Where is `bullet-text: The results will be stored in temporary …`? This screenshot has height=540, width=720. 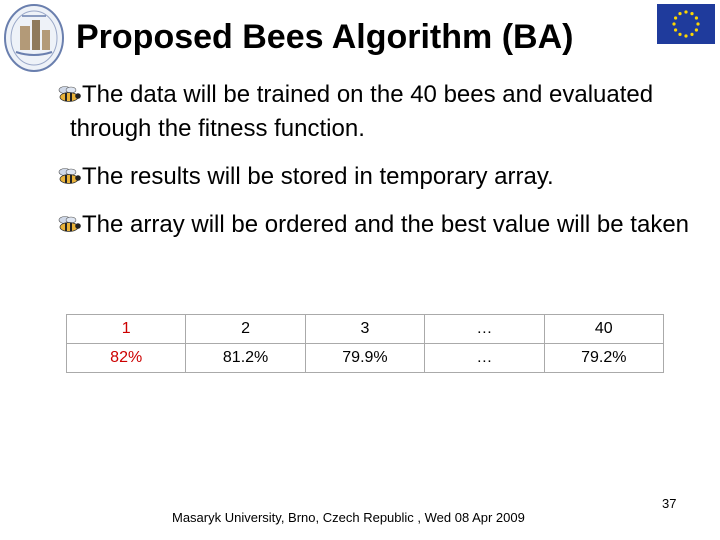
bullet-text: The results will be stored in temporary … is located at coordinates (318, 176).